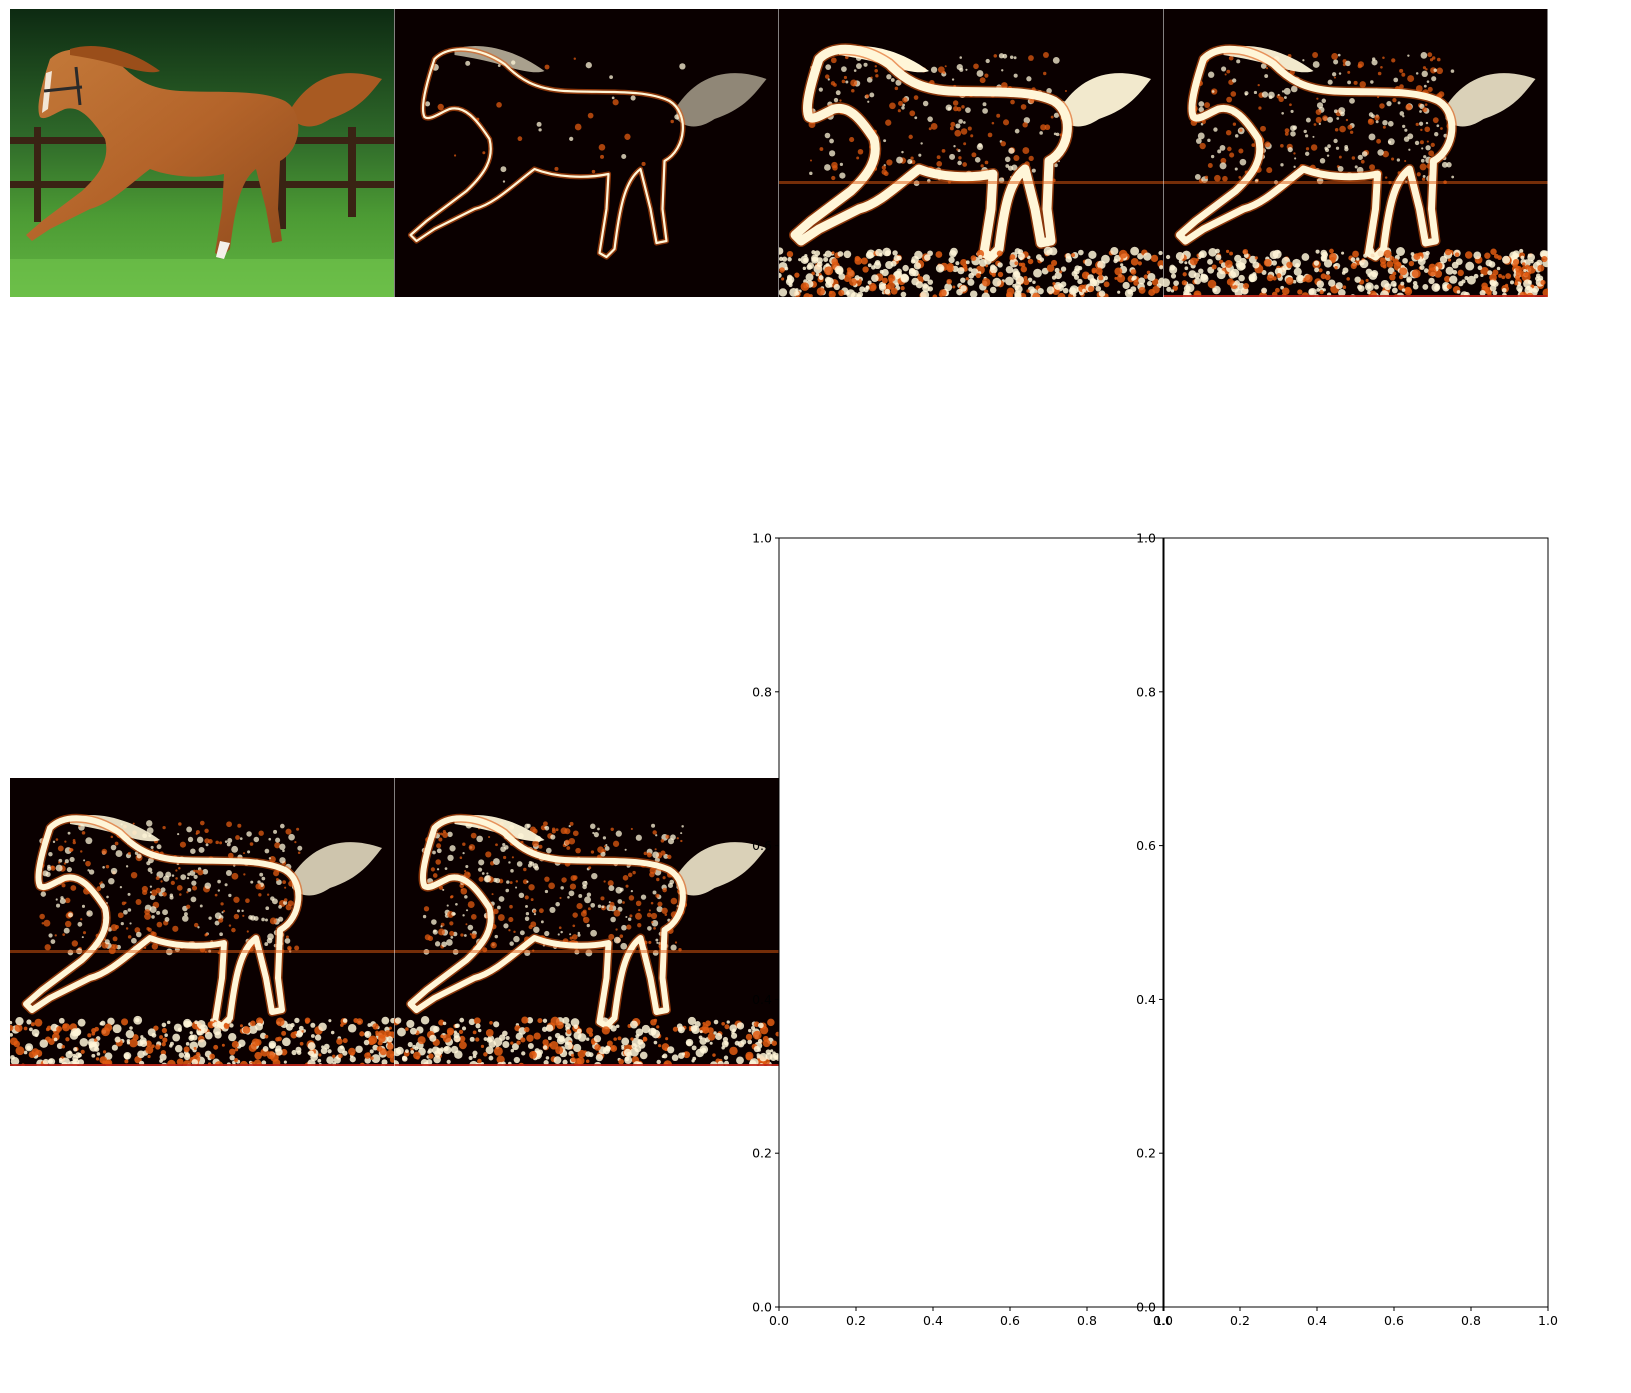  I want to click on y-tick-label-2-3: 0.6, so click(1146, 845).